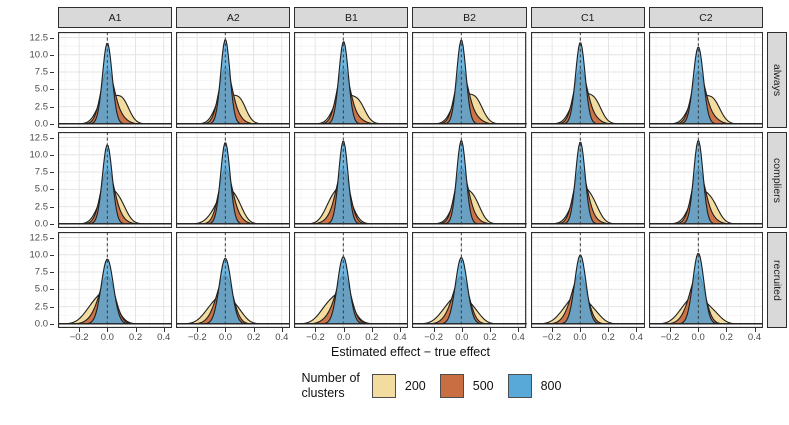 Image resolution: width=789 pixels, height=425 pixels. I want to click on panel-B1-recruited, so click(351, 280).